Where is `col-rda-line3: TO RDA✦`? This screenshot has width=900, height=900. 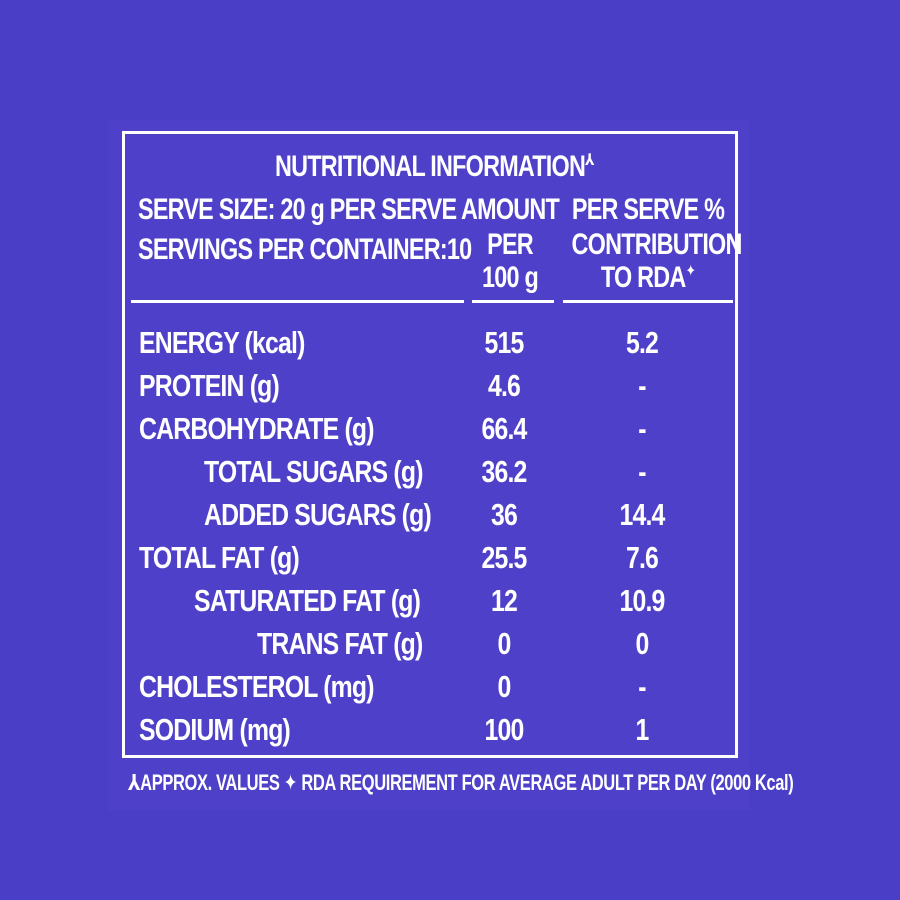
col-rda-line3: TO RDA✦ is located at coordinates (648, 278).